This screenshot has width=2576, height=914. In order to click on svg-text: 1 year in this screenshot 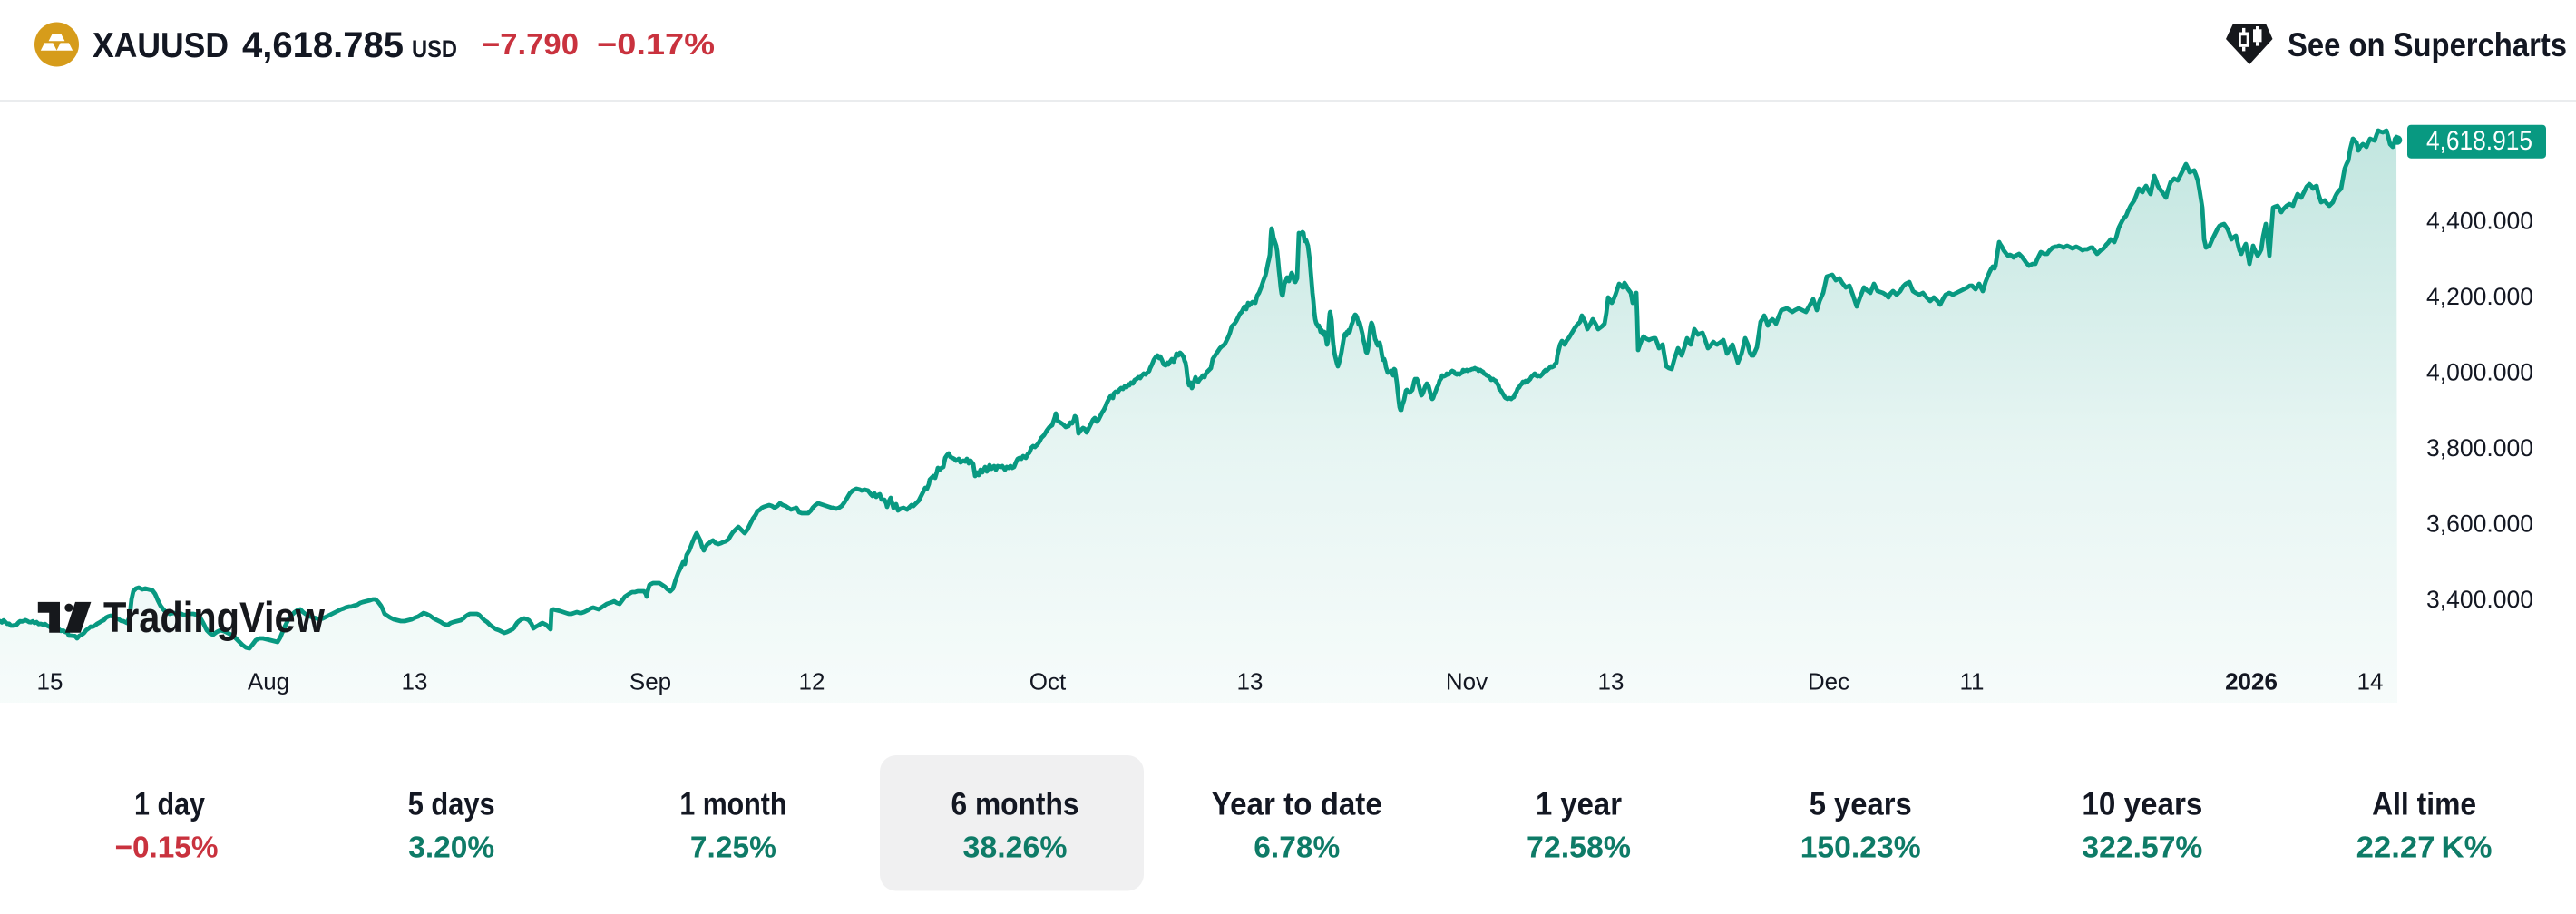, I will do `click(1579, 804)`.